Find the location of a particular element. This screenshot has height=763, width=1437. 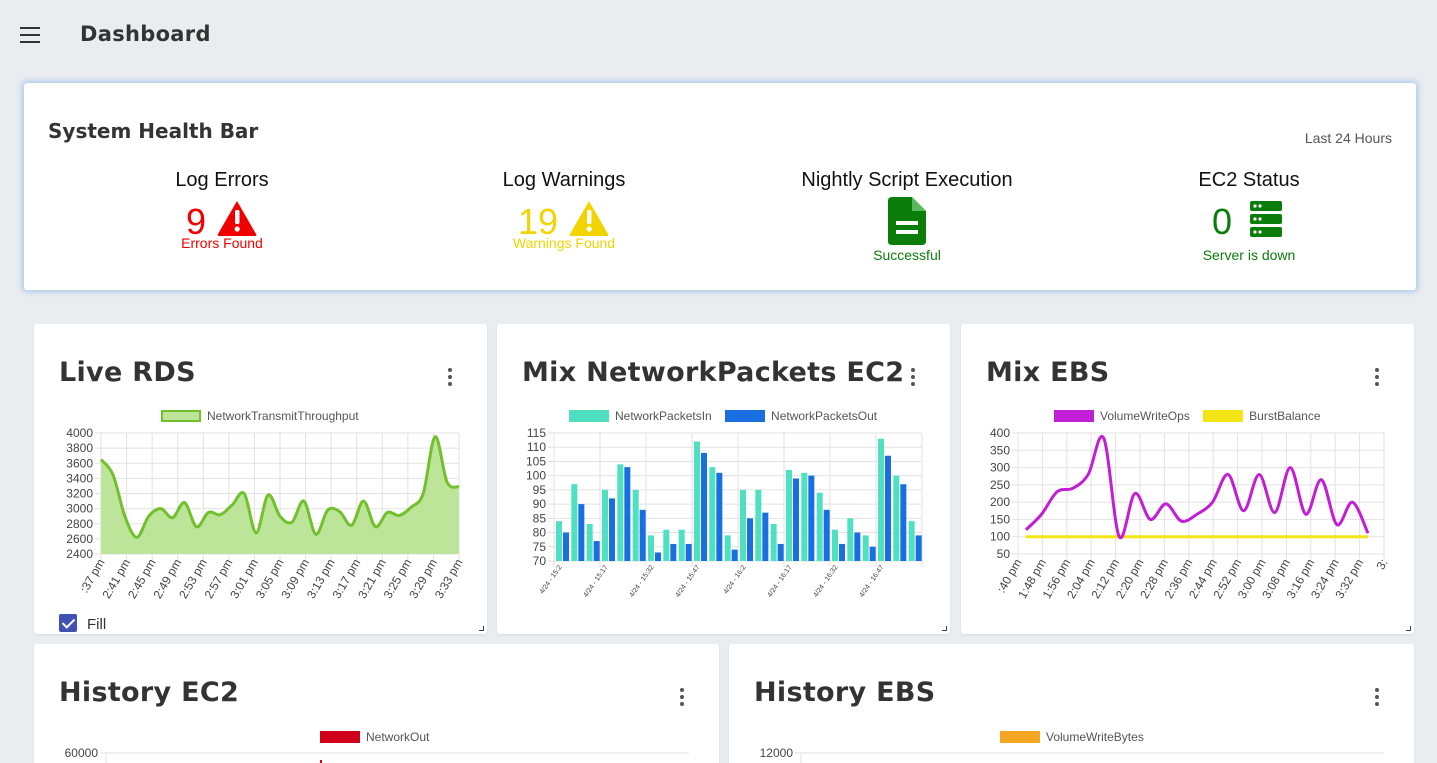

document-icon is located at coordinates (907, 221).